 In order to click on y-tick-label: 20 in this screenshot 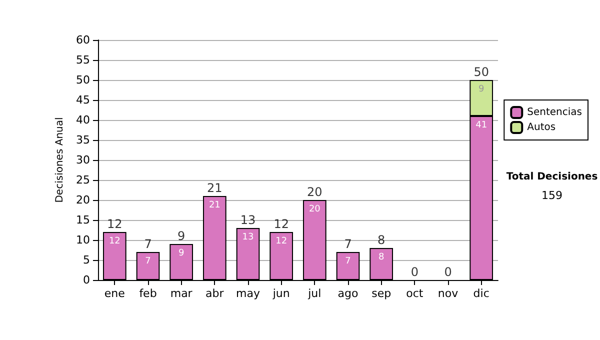, I will do `click(83, 200)`.